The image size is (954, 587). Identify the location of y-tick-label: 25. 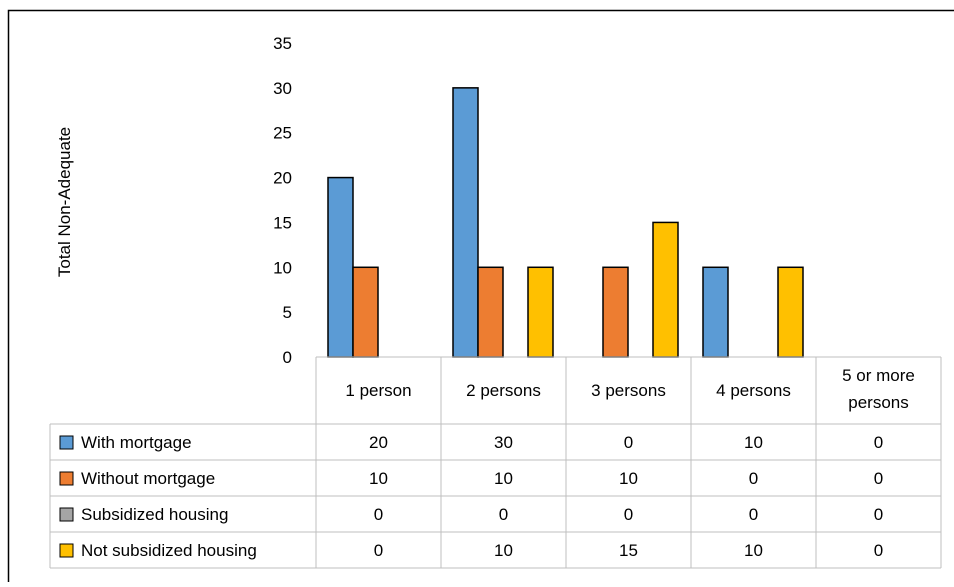
(282, 133).